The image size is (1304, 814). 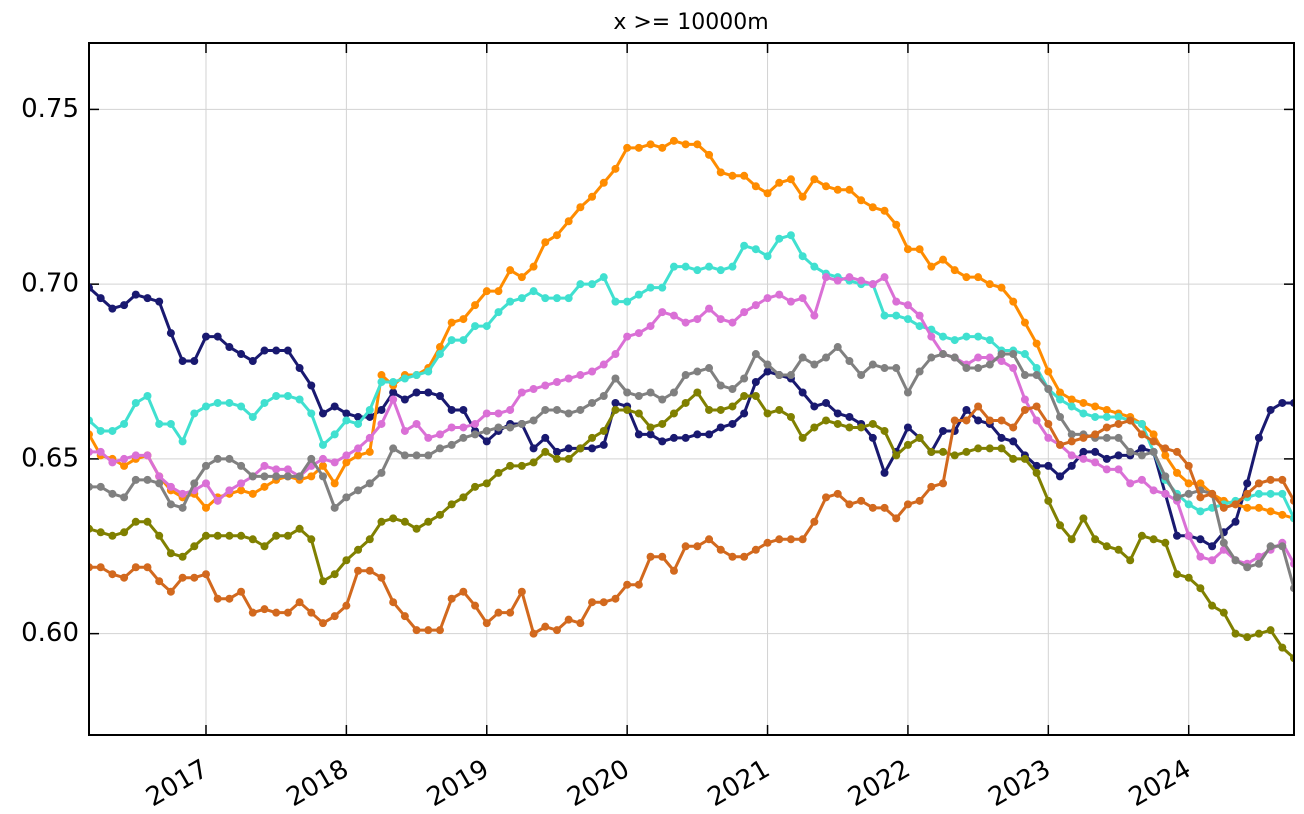 I want to click on y-tick-label: 0.65, so click(x=50, y=458).